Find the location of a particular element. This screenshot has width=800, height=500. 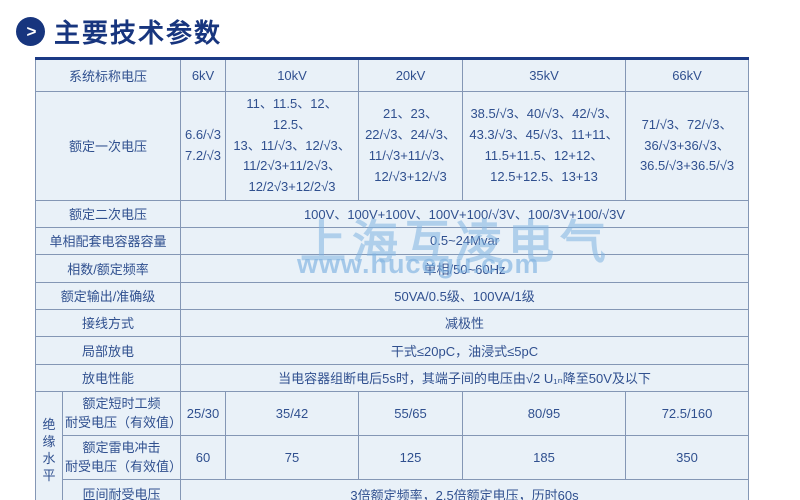

table-row-rated-output: 额定输出/准确级 50VA/0.5级、100VA/1级 is located at coordinates (392, 295).